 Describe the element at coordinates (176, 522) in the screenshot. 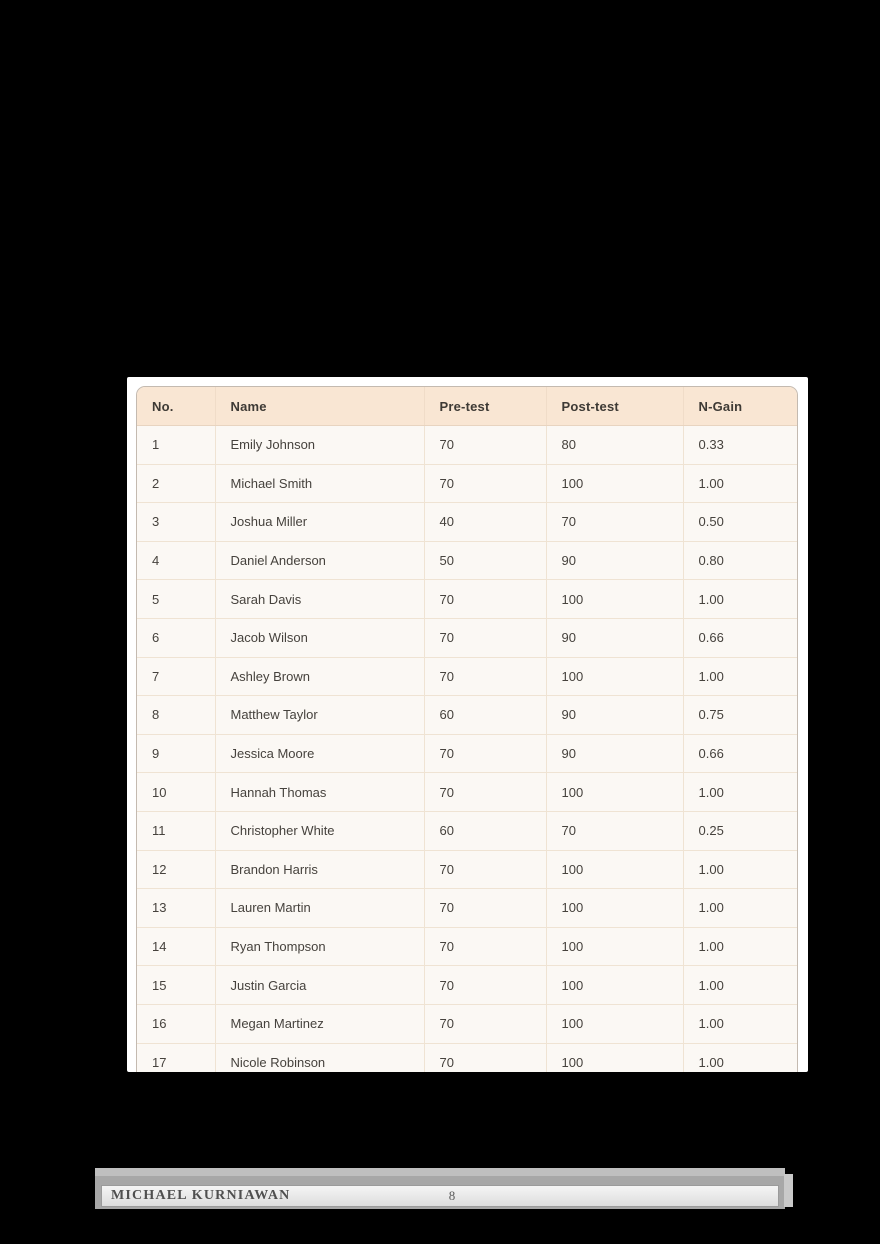

I see `cell-no: 3` at that location.